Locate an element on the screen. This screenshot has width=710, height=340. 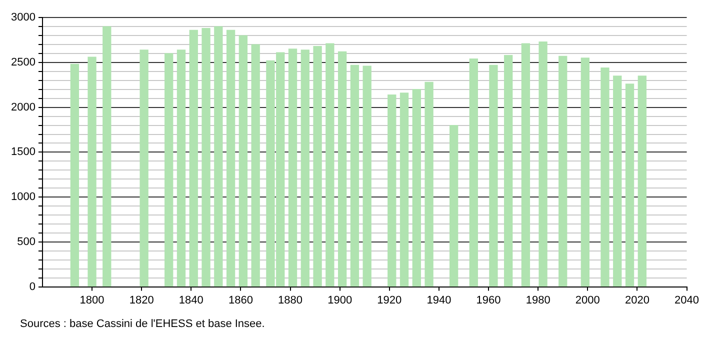
y-tick-label: 2000 is located at coordinates (23, 107).